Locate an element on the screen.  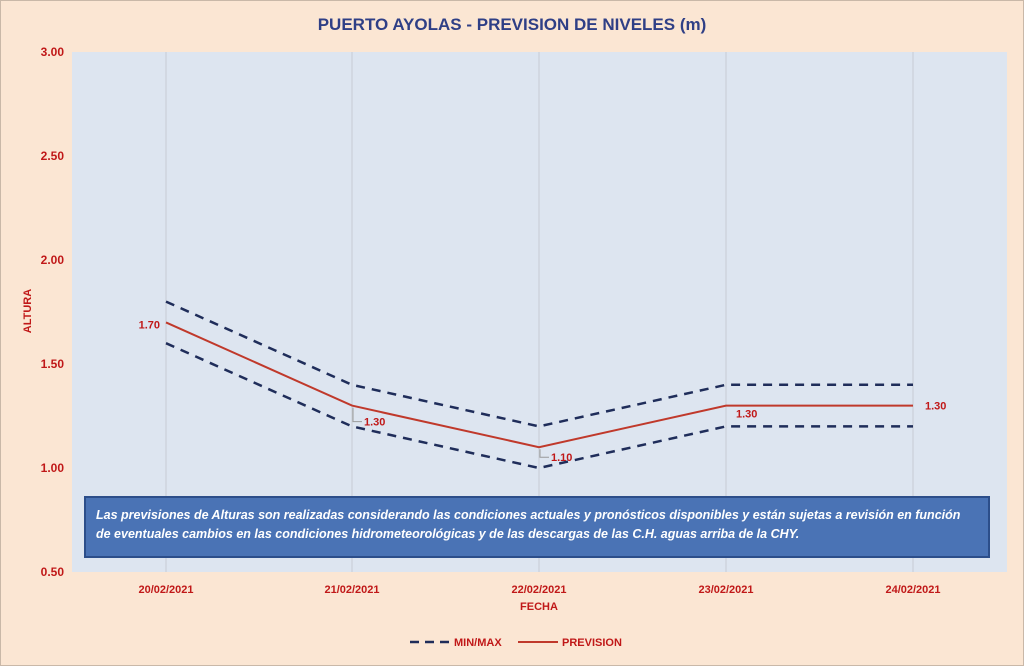
data-label-1: 1.30 is located at coordinates (374, 423).